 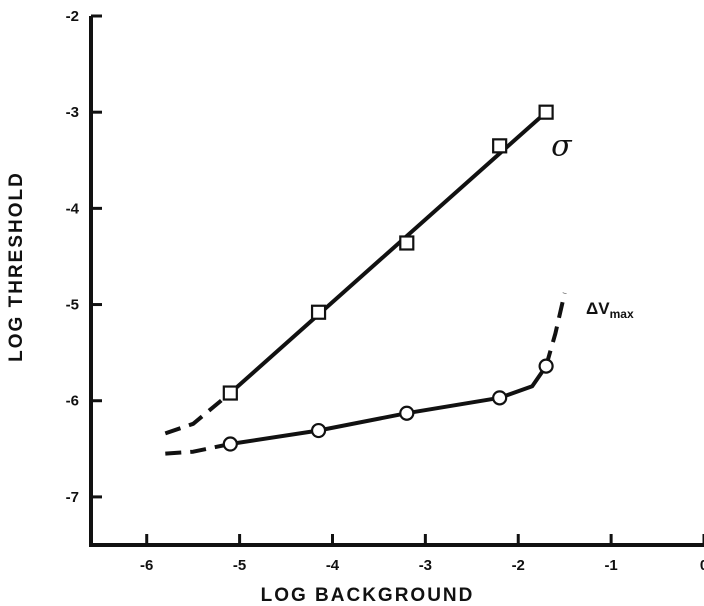 I want to click on x-tick-label: -3, so click(x=425, y=565).